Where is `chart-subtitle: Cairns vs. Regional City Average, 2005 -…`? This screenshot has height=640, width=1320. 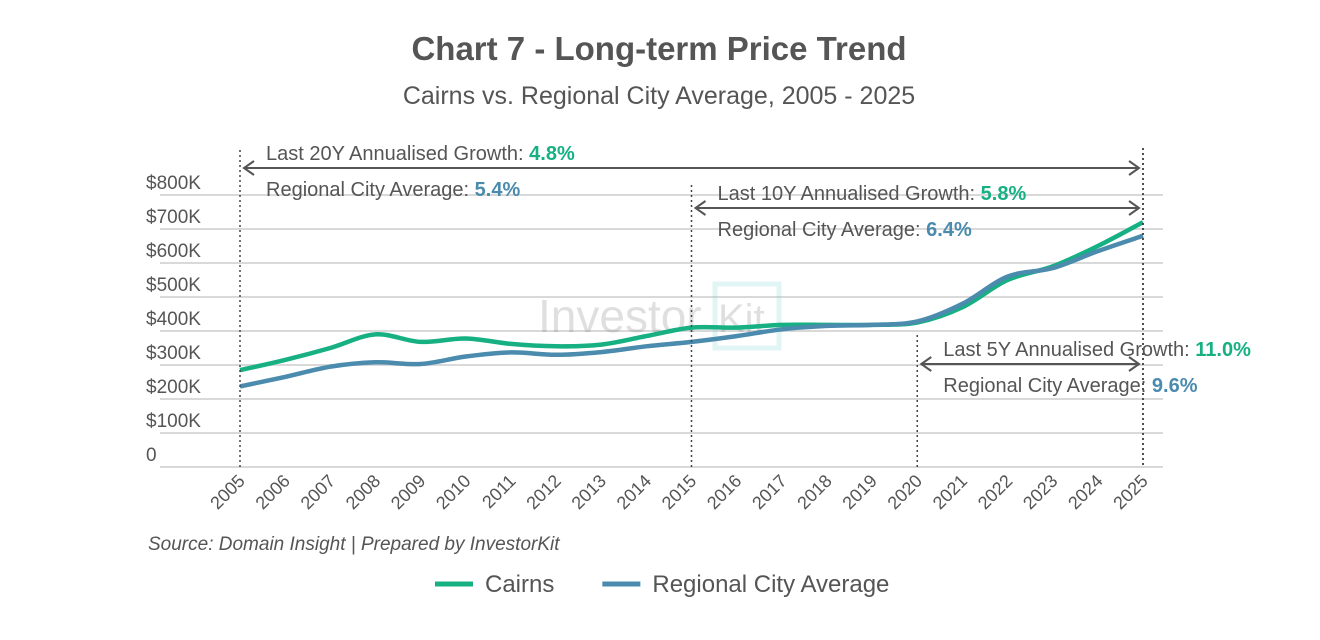
chart-subtitle: Cairns vs. Regional City Average, 2005 -… is located at coordinates (659, 96).